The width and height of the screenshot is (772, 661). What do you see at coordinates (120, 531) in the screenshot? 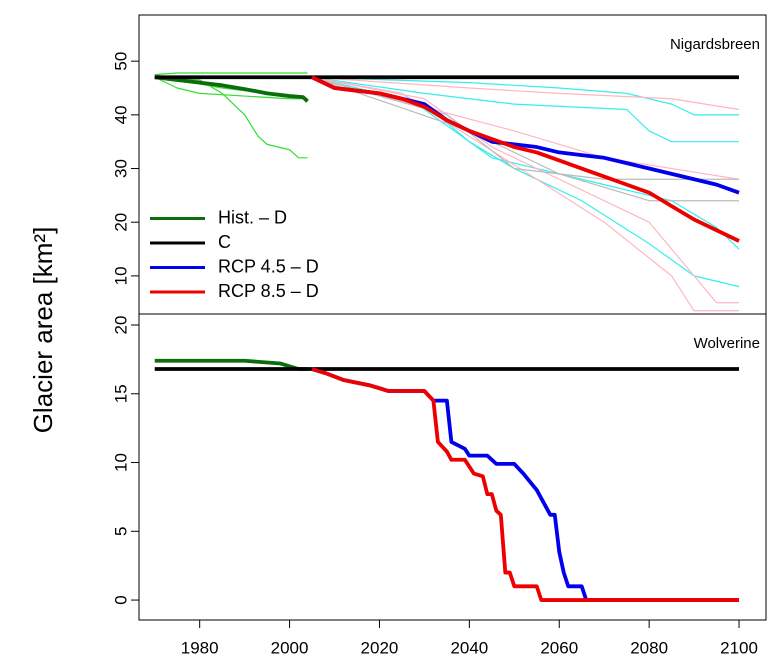
I see `y-tick-label: 5` at bounding box center [120, 531].